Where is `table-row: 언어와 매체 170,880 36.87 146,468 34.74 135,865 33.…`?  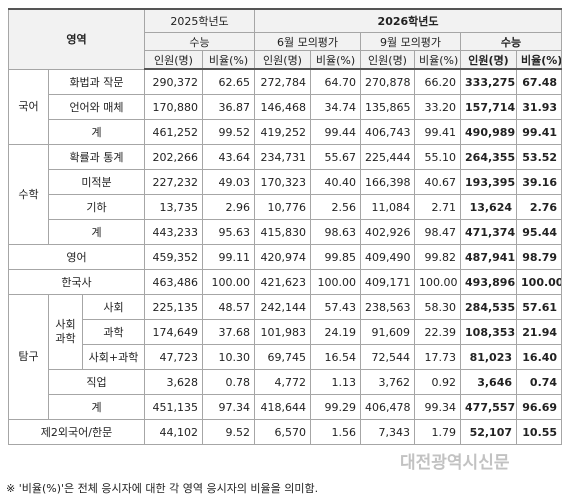
table-row: 언어와 매체 170,880 36.87 146,468 34.74 135,865 33.… is located at coordinates (286, 107).